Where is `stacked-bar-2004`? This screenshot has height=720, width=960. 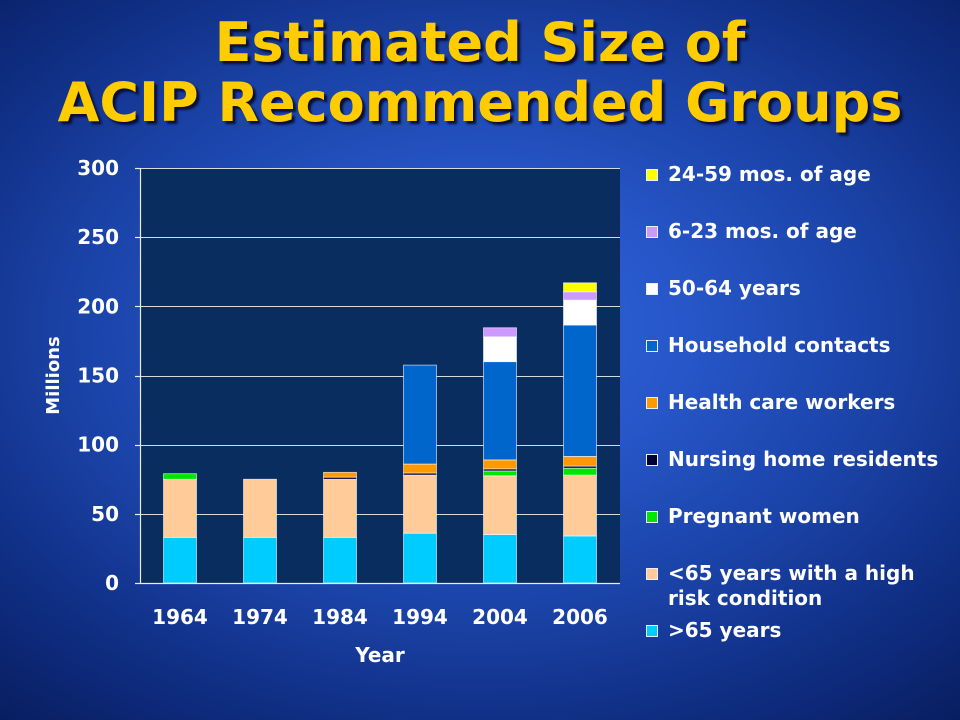
stacked-bar-2004 is located at coordinates (500, 455).